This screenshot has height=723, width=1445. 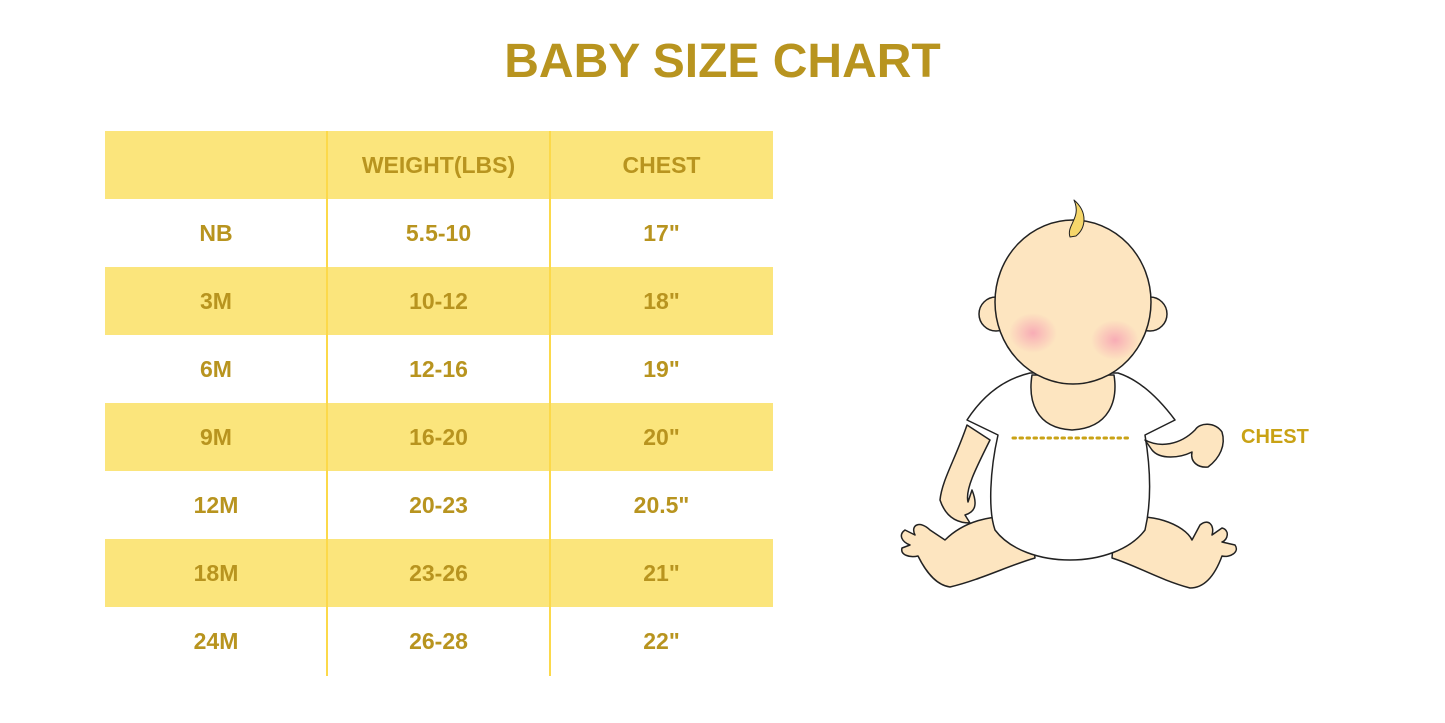 I want to click on weight-cell: 5.5-10, so click(x=438, y=232).